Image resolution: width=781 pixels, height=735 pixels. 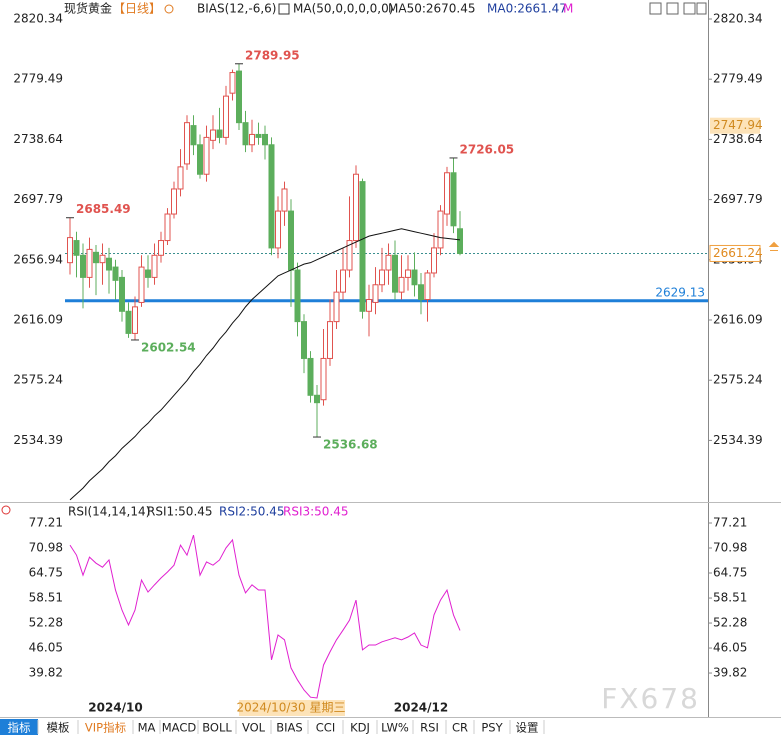 What do you see at coordinates (109, 512) in the screenshot?
I see `legend-entry: RSI(14,14,14)` at bounding box center [109, 512].